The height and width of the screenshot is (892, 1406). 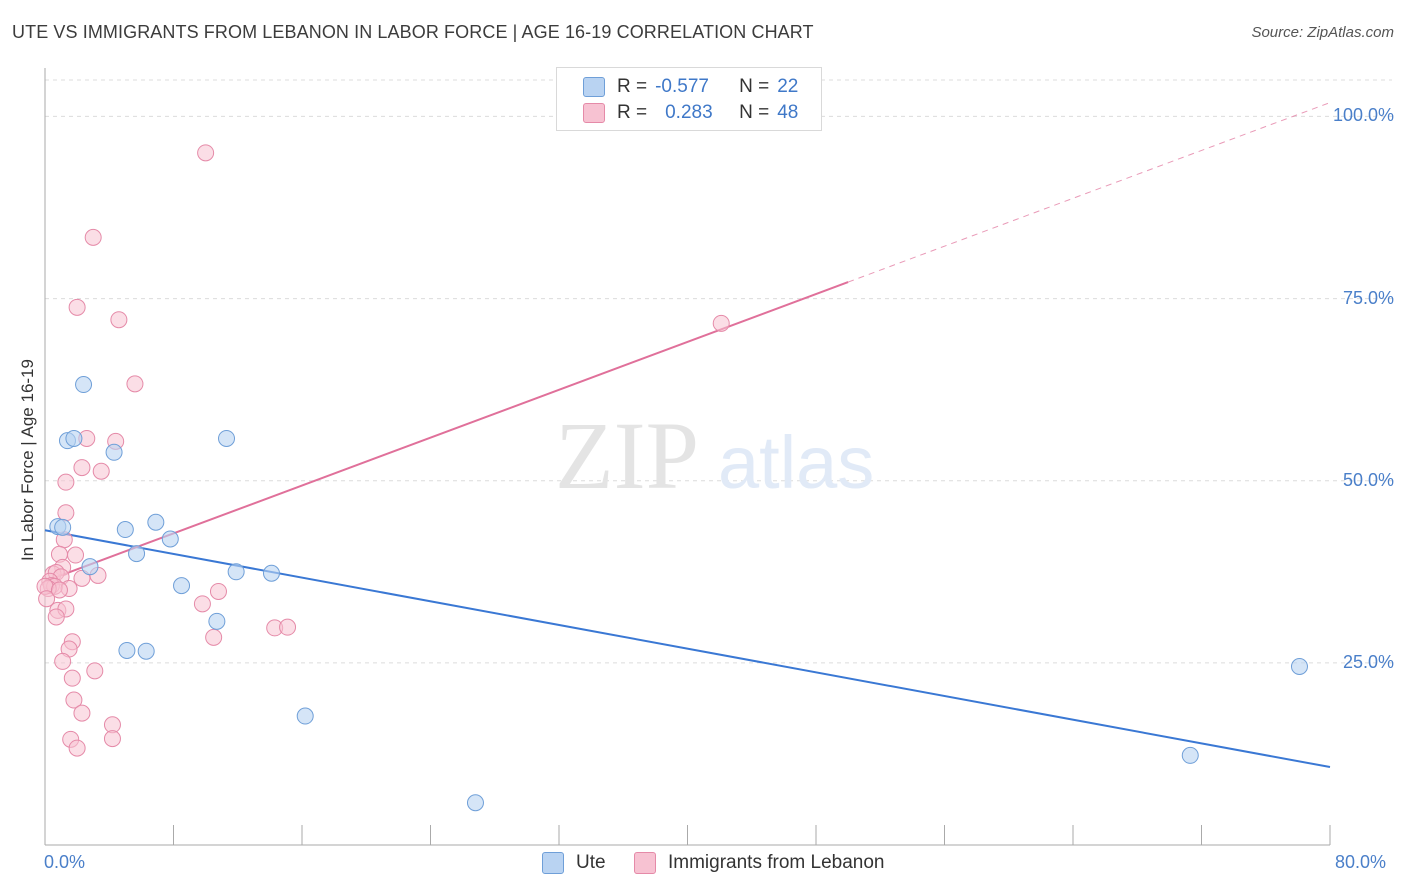 What do you see at coordinates (574, 863) in the screenshot?
I see `series-legend-ute: Ute` at bounding box center [574, 863].